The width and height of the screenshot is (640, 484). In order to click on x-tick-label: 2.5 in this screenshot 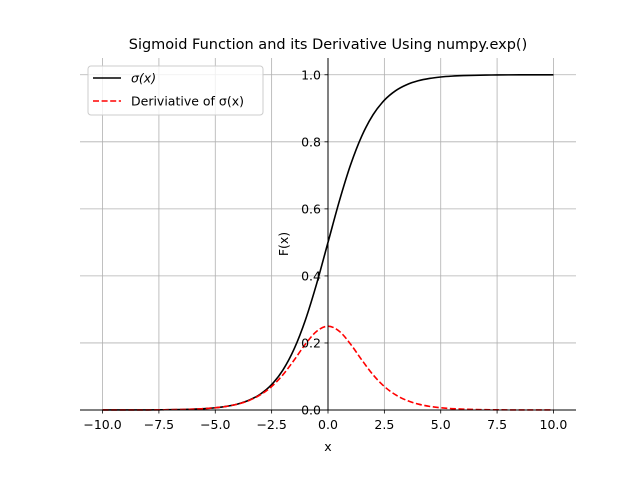, I will do `click(384, 424)`.